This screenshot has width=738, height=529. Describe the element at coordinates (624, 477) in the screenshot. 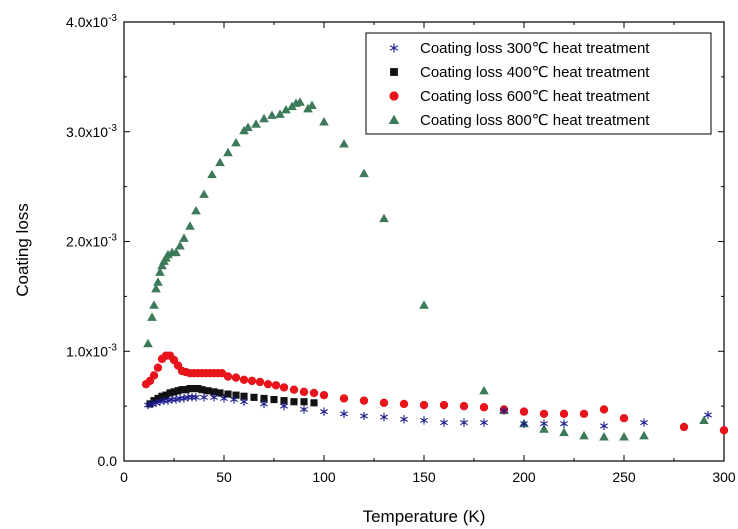

I see `x-tick-label: 250` at that location.